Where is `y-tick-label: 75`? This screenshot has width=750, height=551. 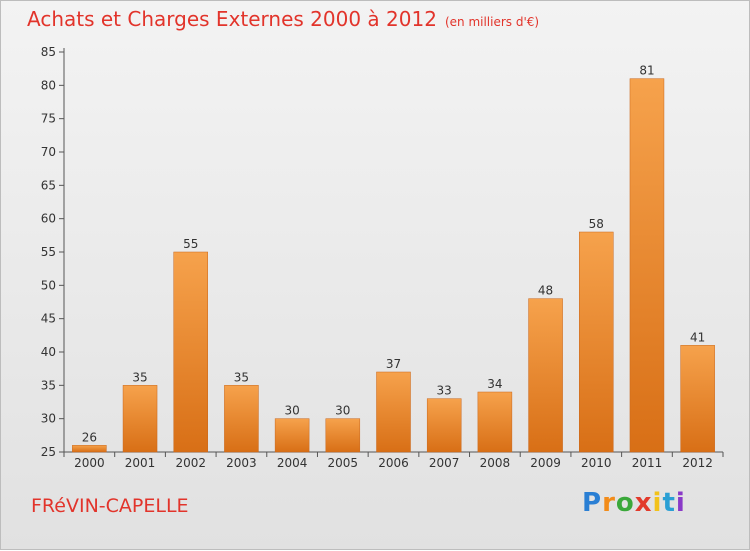
y-tick-label: 75 is located at coordinates (48, 119).